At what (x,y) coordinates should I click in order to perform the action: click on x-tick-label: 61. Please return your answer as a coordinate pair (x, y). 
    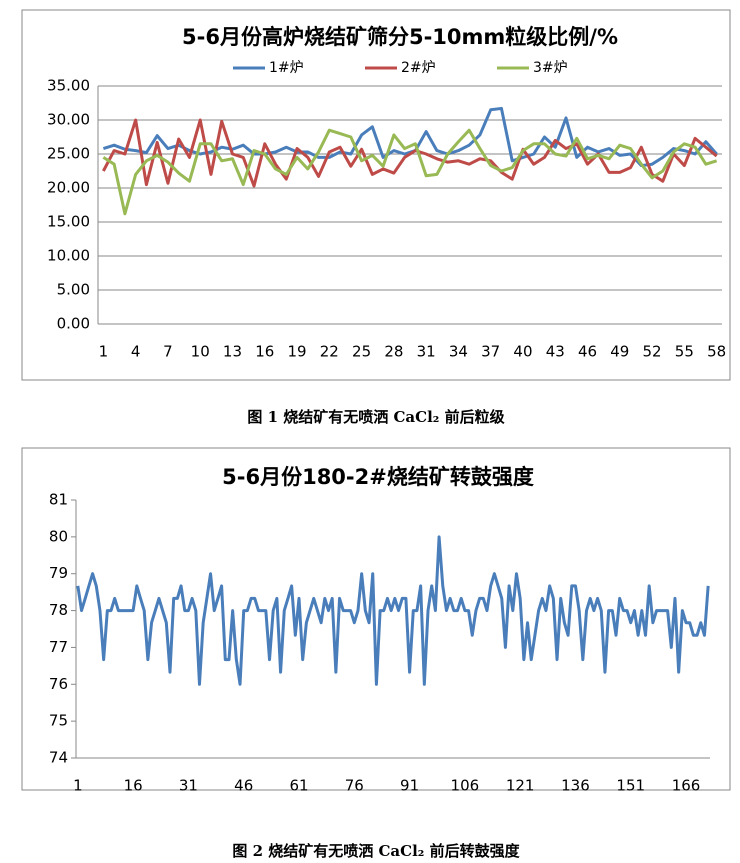
    Looking at the image, I should click on (298, 786).